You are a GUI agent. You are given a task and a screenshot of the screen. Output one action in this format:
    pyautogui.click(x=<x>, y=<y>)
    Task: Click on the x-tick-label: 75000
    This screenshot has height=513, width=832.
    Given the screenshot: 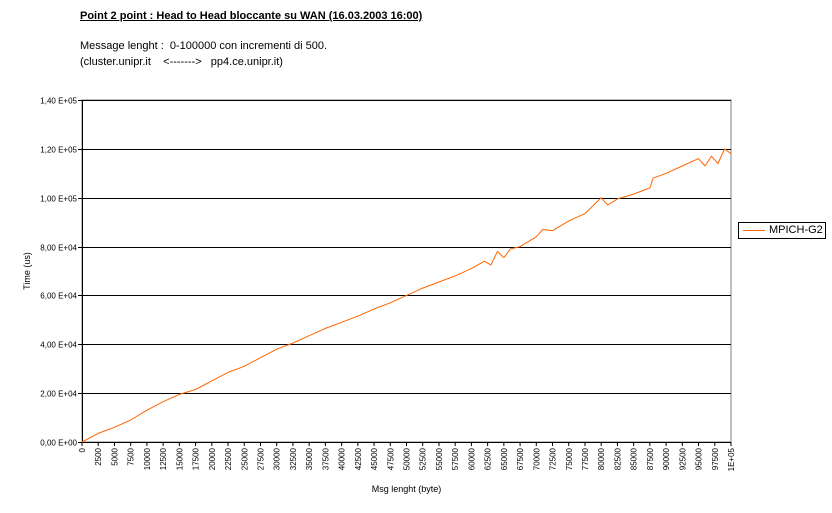 What is the action you would take?
    pyautogui.click(x=569, y=458)
    